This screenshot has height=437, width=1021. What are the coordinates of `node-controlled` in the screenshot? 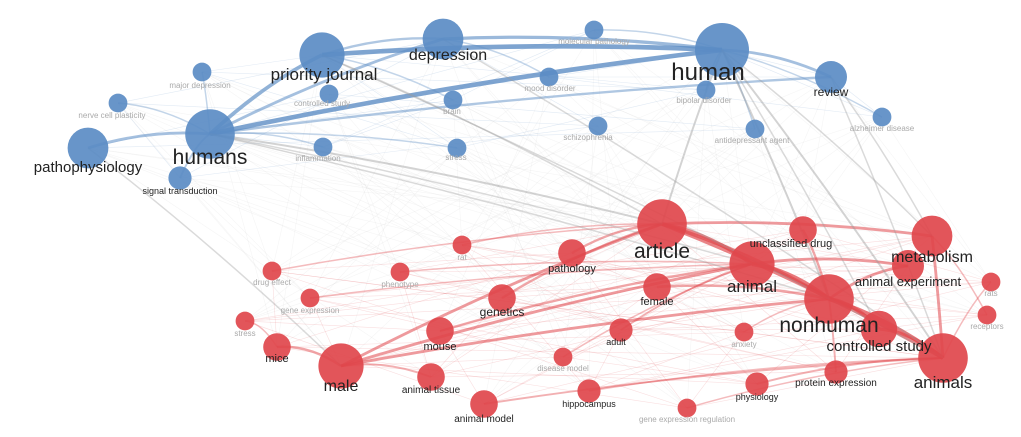 It's located at (879, 329).